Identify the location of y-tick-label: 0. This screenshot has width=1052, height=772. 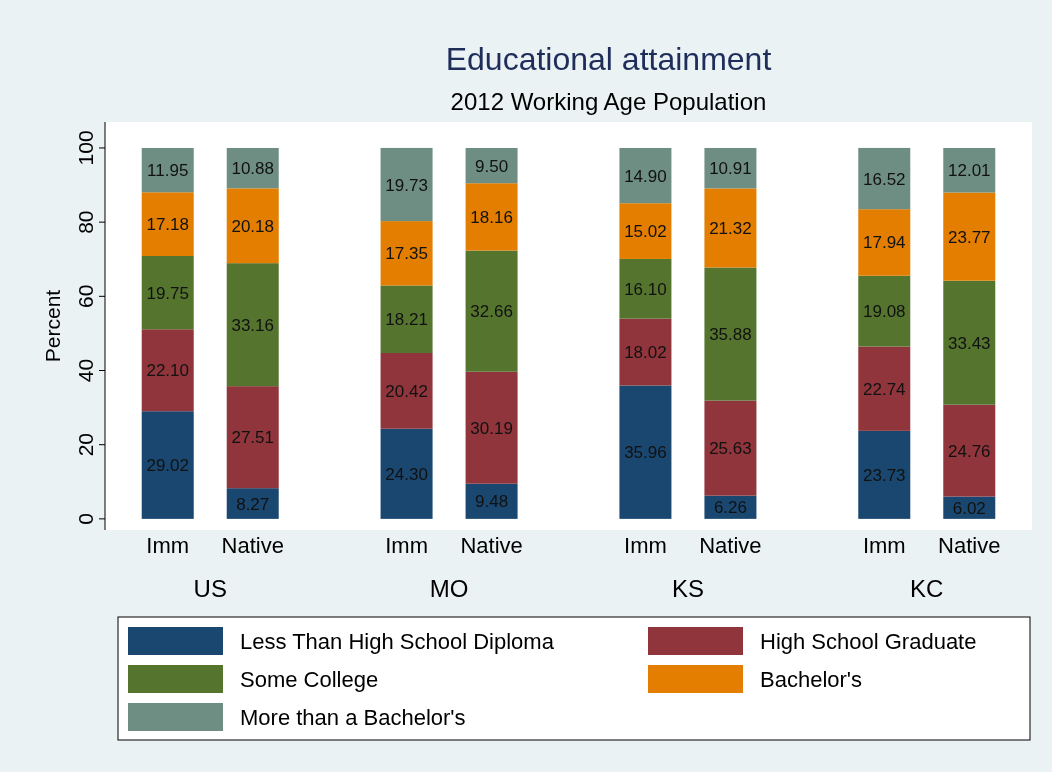
(85, 519).